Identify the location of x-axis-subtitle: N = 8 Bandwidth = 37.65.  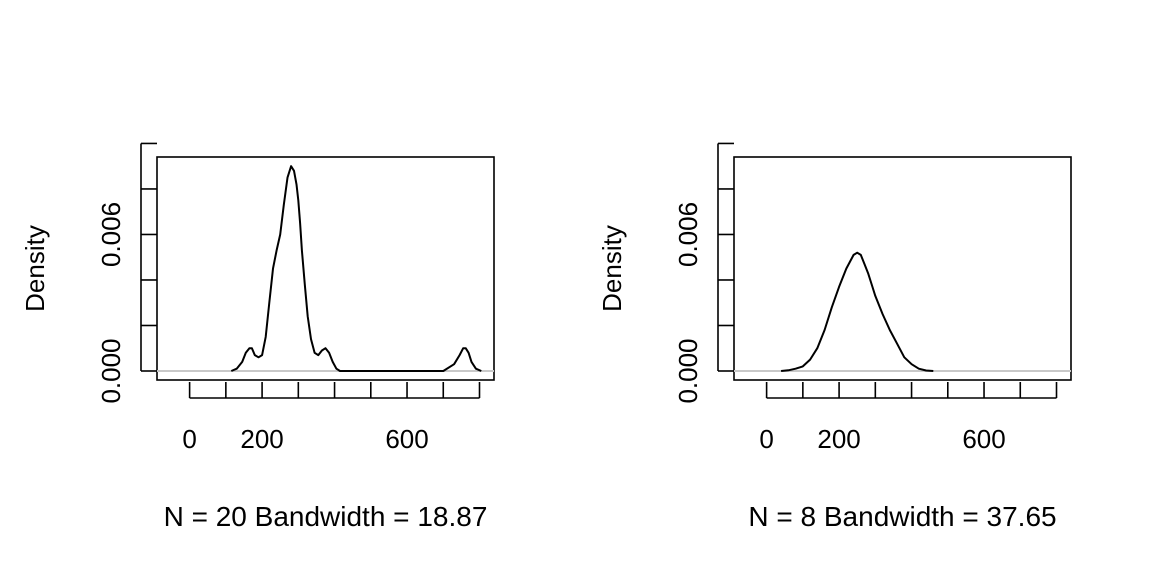
(902, 516).